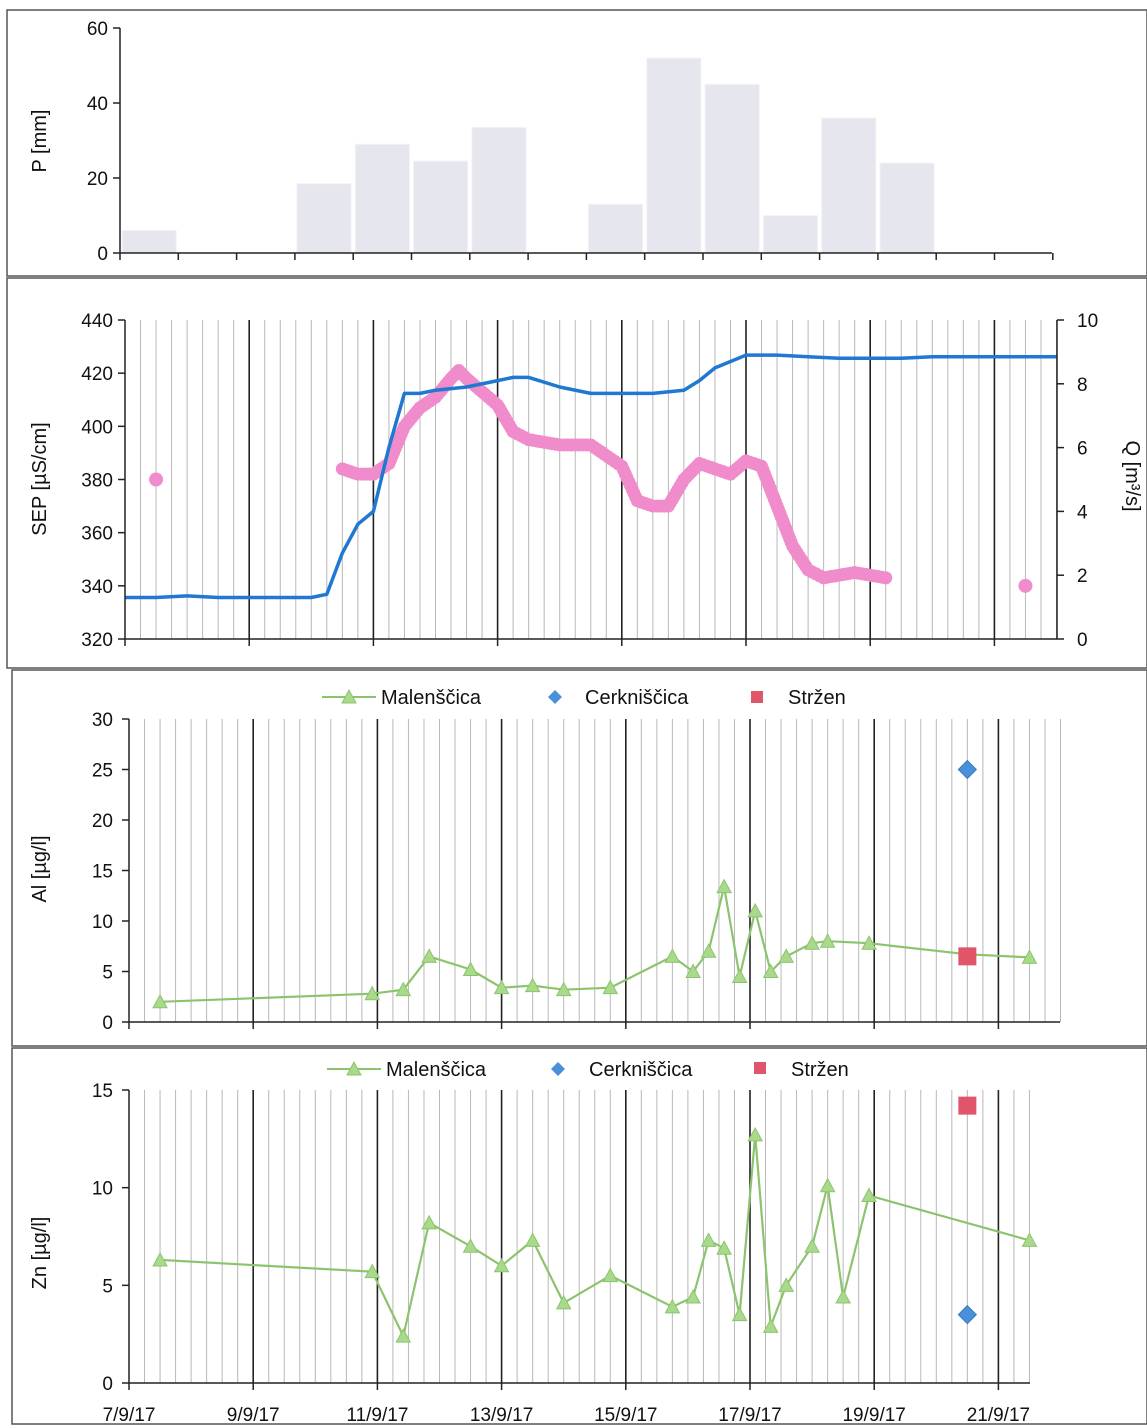 This screenshot has height=1428, width=1147. Describe the element at coordinates (97, 179) in the screenshot. I see `precip-y-tick-label: 20` at that location.